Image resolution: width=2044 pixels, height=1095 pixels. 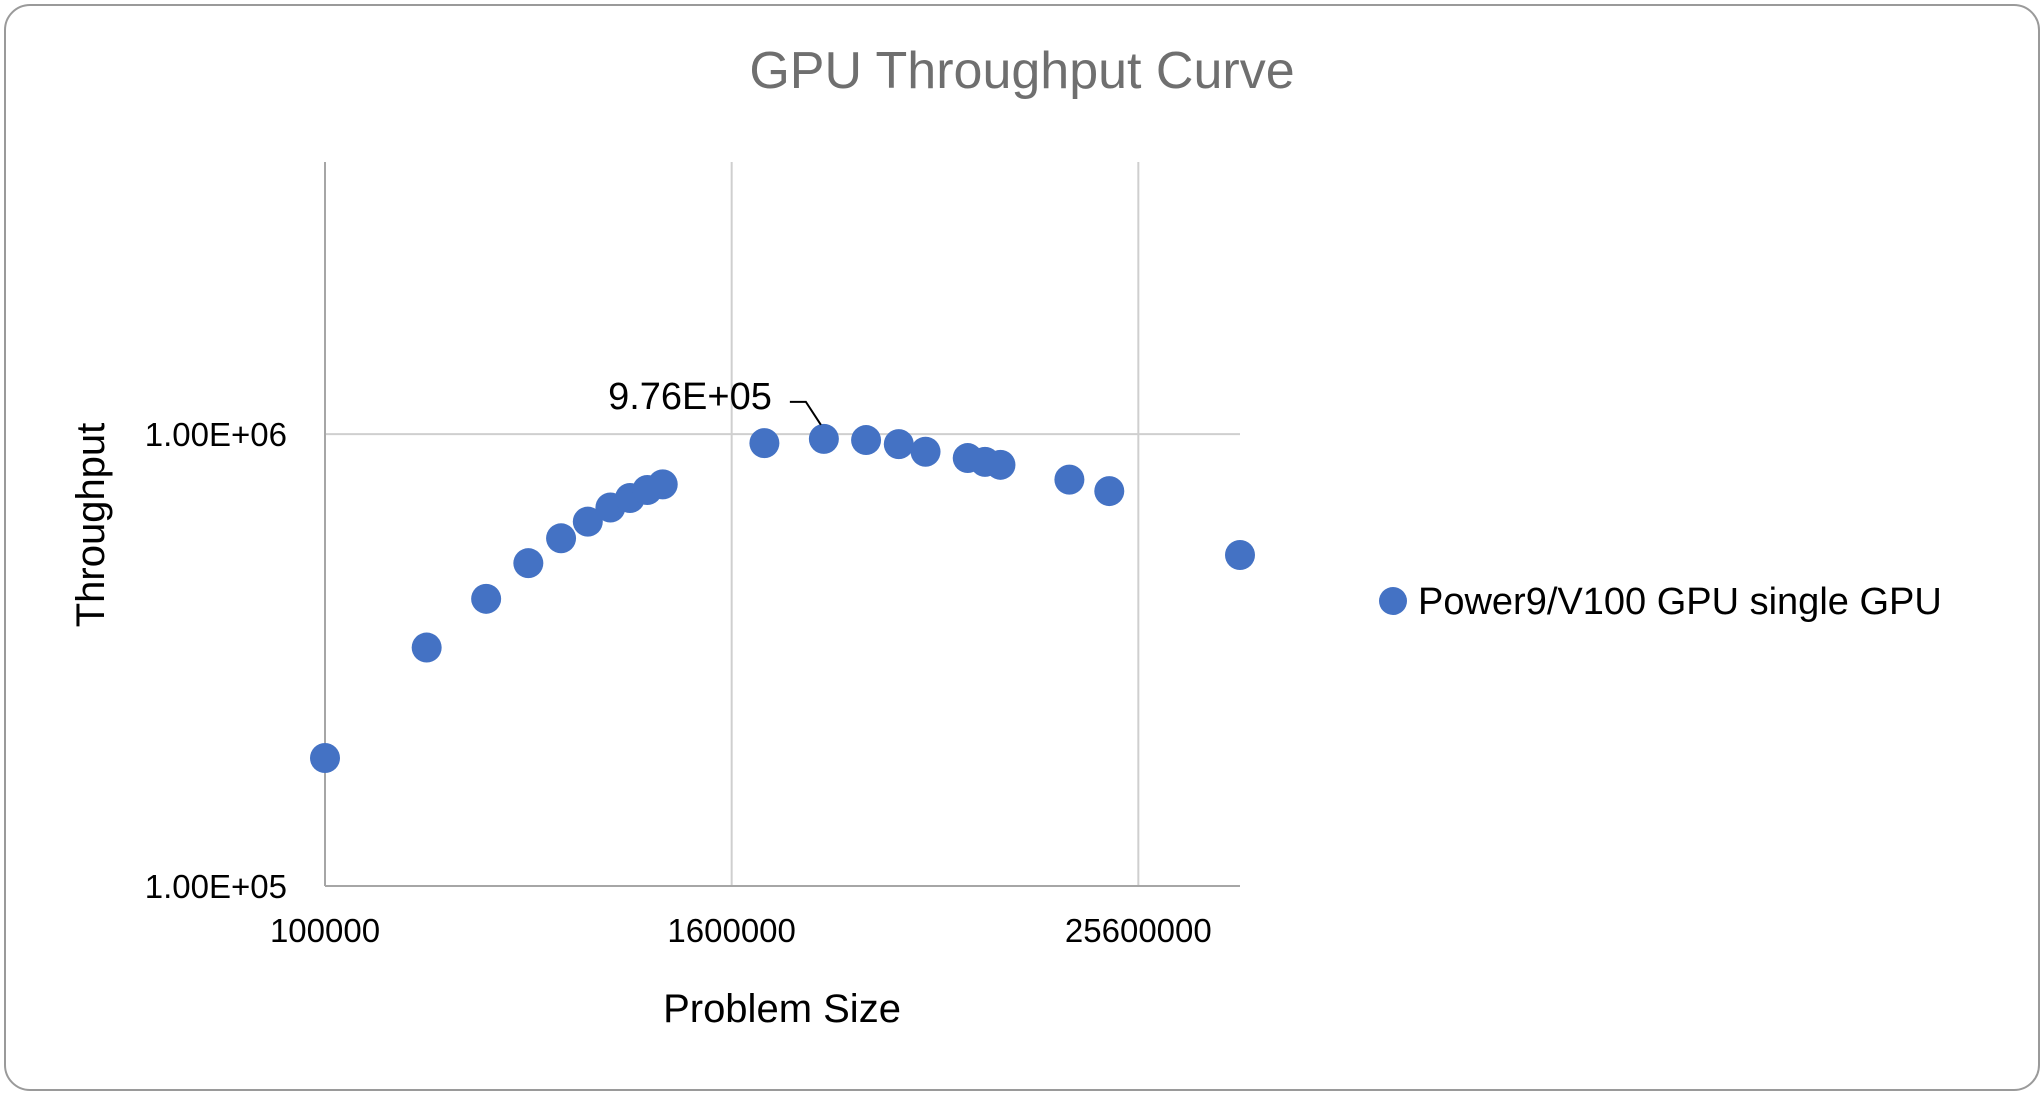 What do you see at coordinates (1393, 601) in the screenshot?
I see `legend-marker` at bounding box center [1393, 601].